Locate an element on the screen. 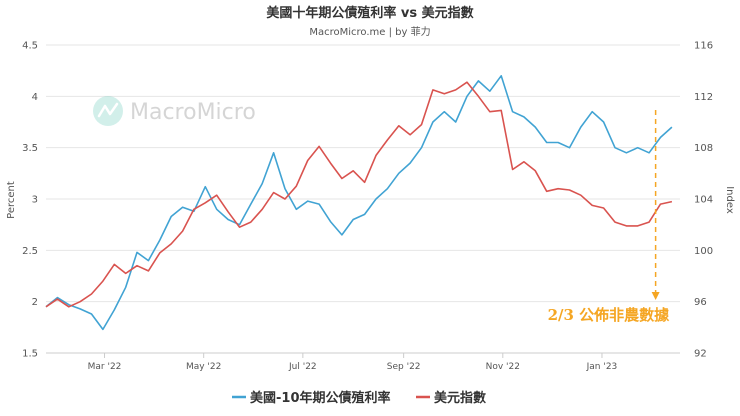 The height and width of the screenshot is (416, 740). left-tick-label: 3 is located at coordinates (35, 200).